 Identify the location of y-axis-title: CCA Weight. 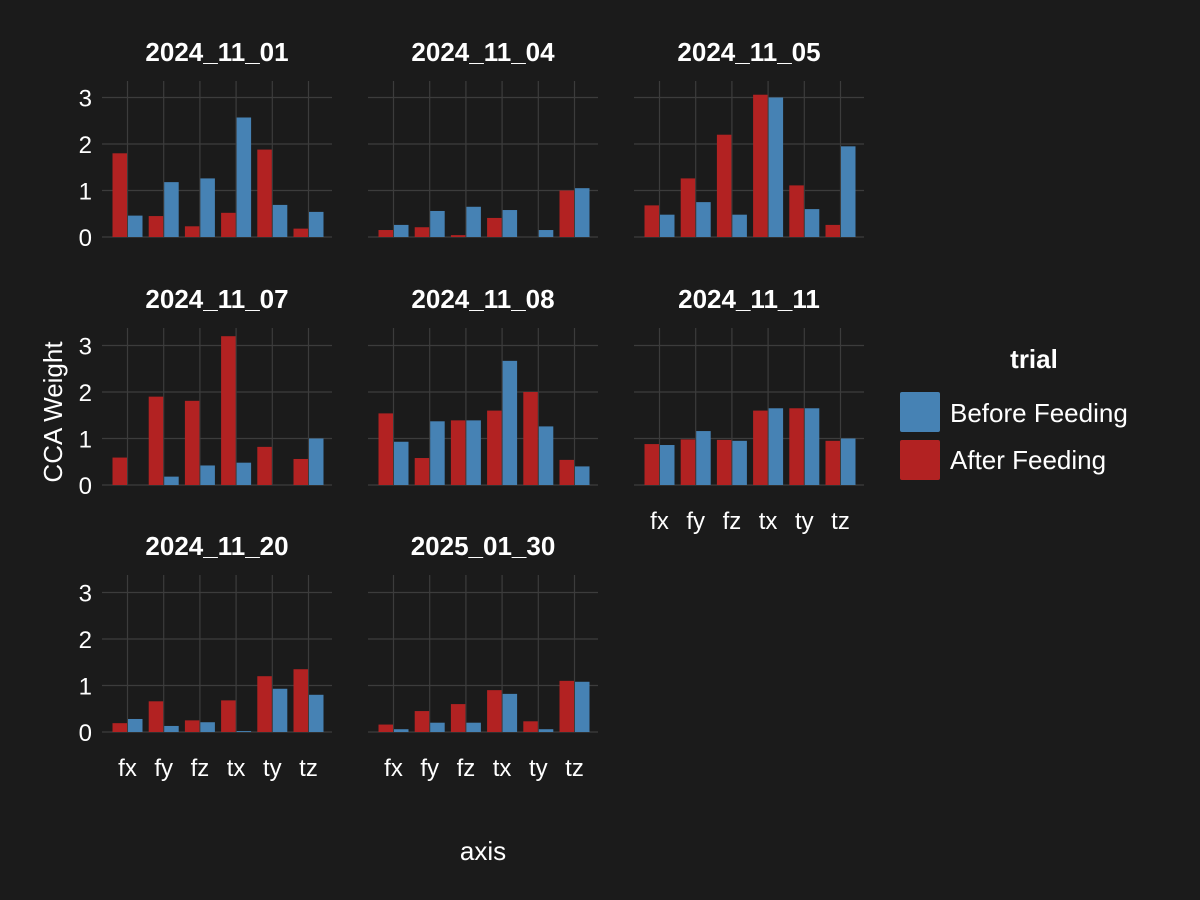
(53, 412).